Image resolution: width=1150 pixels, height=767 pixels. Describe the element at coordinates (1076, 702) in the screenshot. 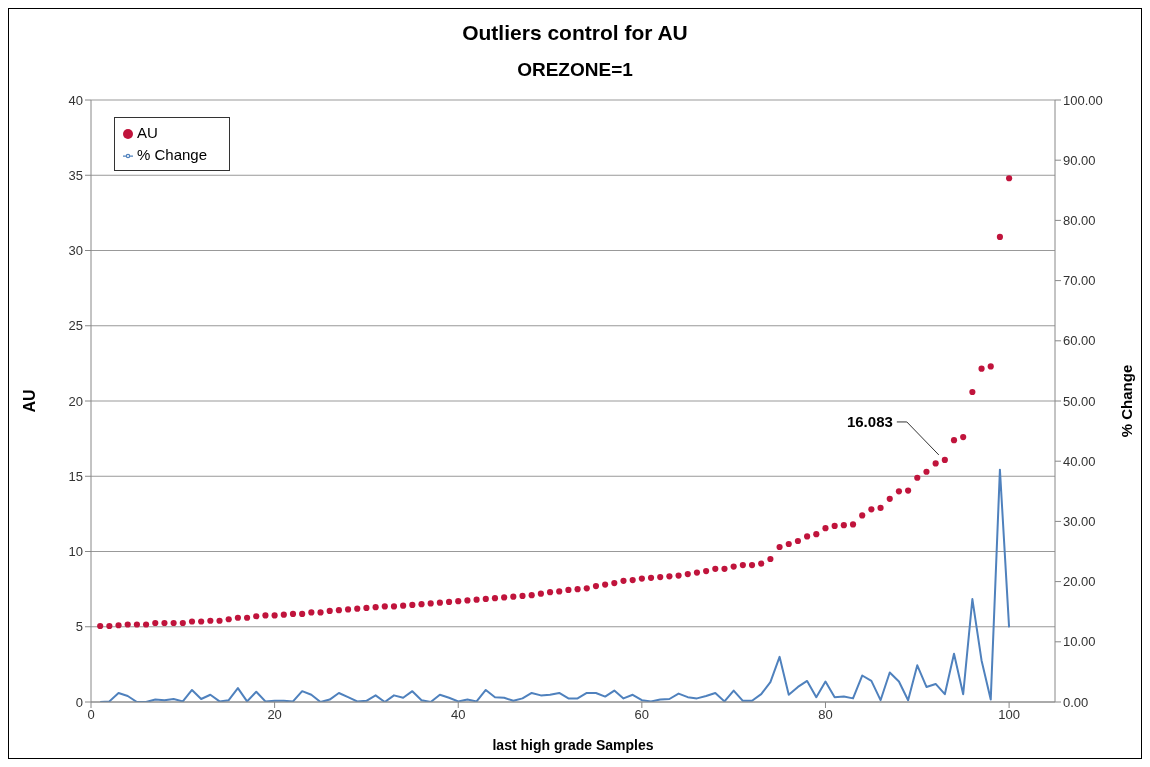

I see `y2-tick-label: 0.00` at that location.